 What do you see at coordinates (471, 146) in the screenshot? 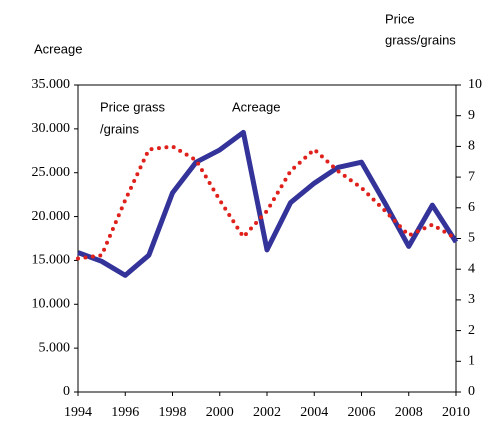
I see `y2-tick-label: 8` at bounding box center [471, 146].